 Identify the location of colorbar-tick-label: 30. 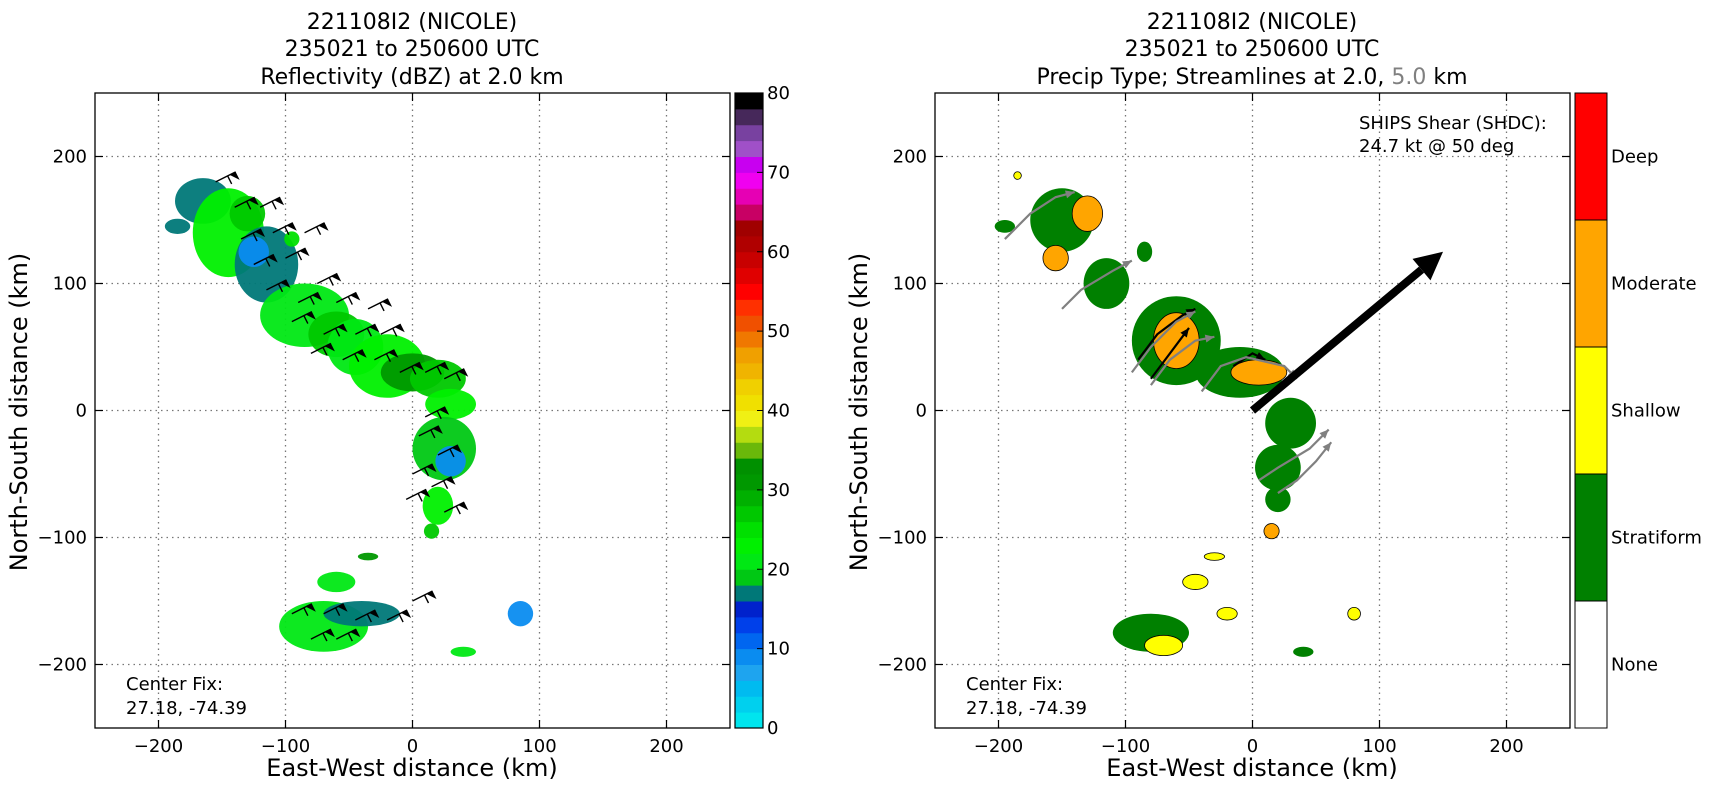
(778, 490).